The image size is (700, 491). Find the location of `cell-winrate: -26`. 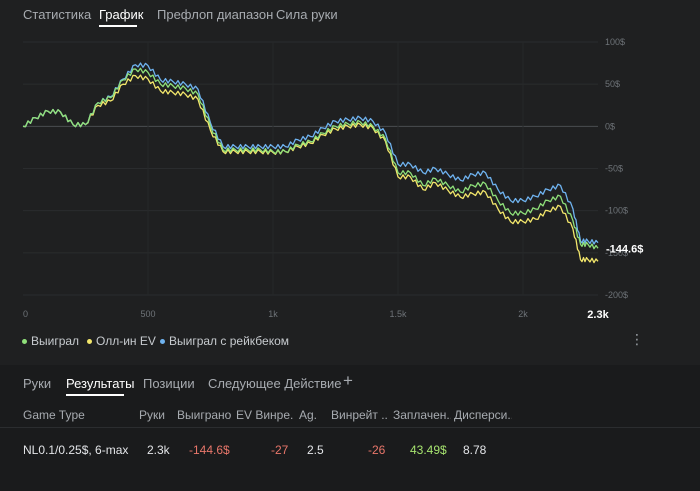

cell-winrate: -26 is located at coordinates (377, 450).